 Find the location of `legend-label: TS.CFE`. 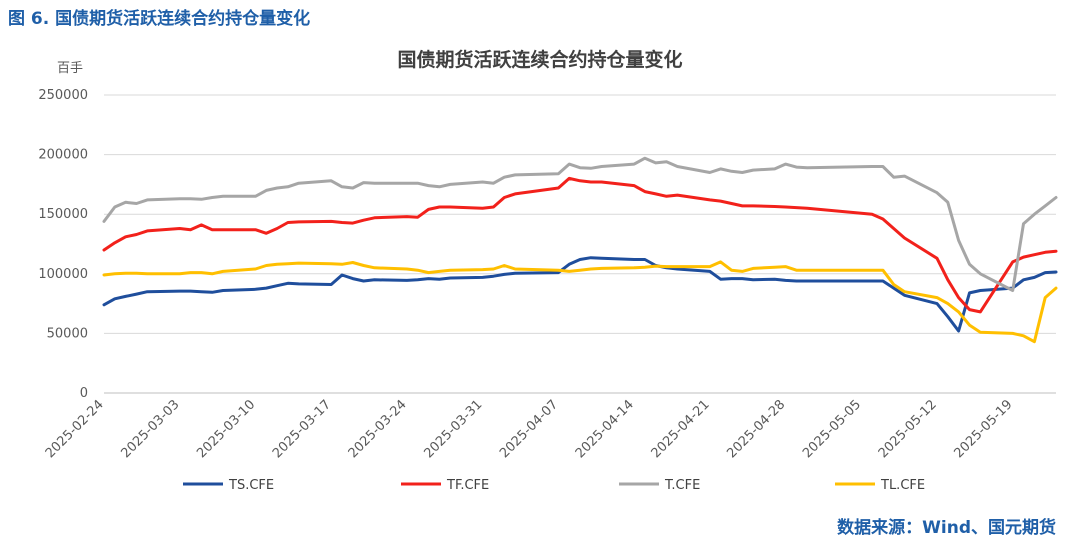

legend-label: TS.CFE is located at coordinates (251, 485).